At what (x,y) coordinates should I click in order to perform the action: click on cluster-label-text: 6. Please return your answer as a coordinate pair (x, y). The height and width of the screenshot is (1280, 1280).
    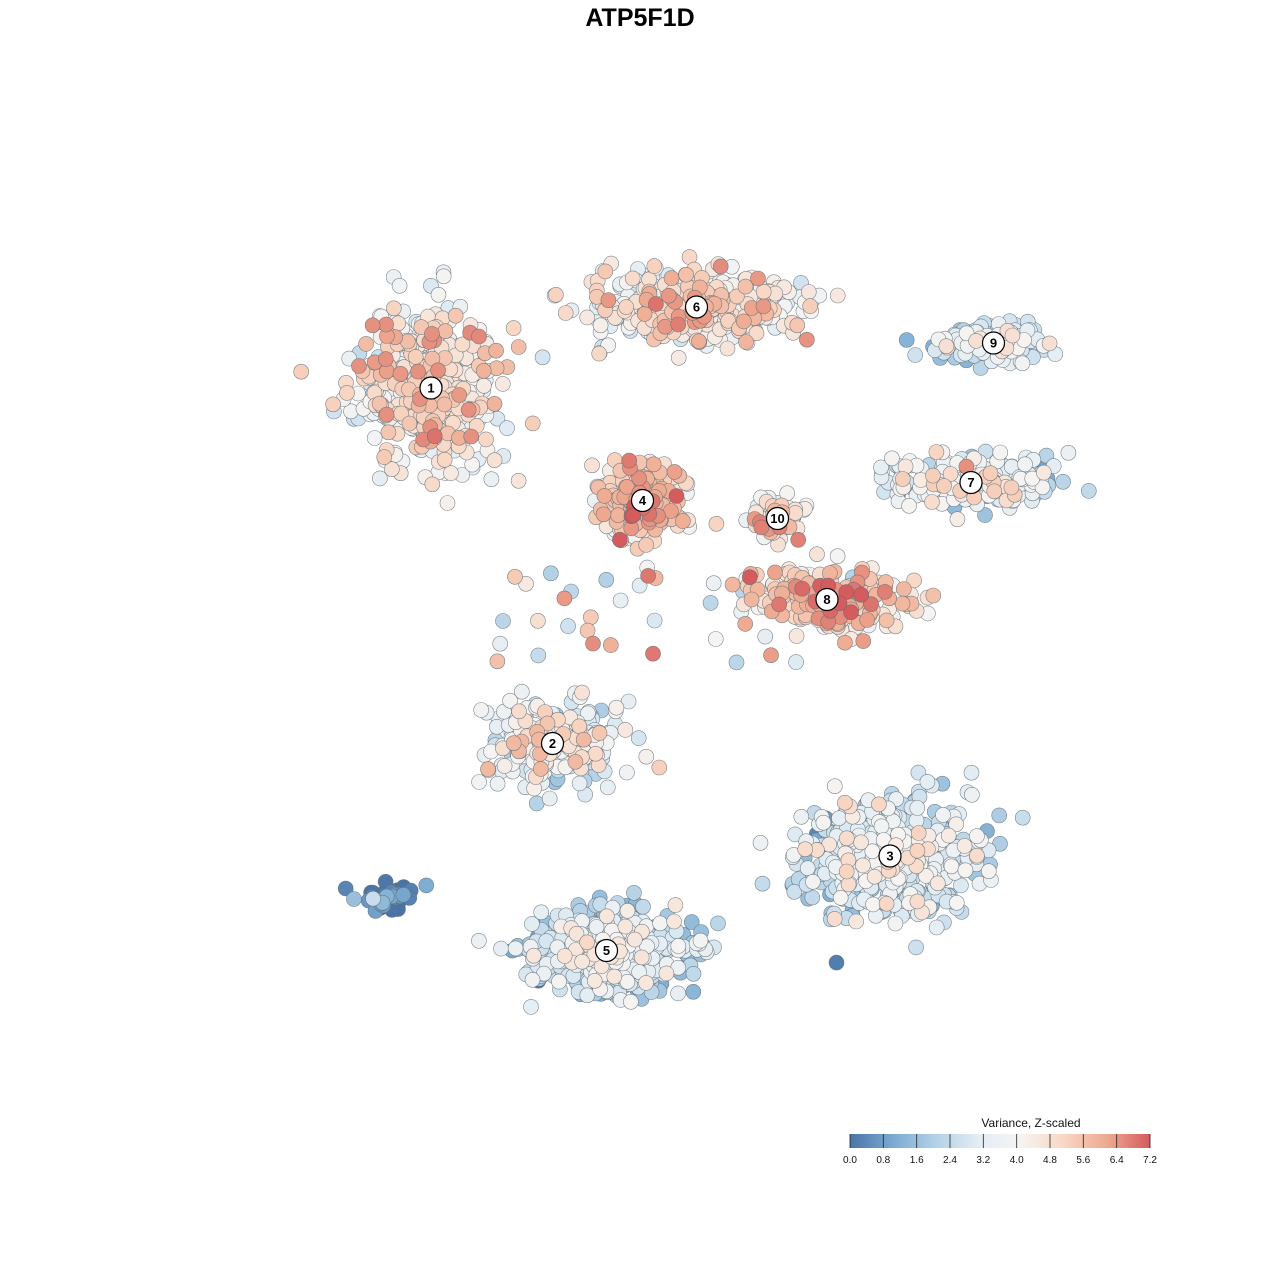
    Looking at the image, I should click on (696, 307).